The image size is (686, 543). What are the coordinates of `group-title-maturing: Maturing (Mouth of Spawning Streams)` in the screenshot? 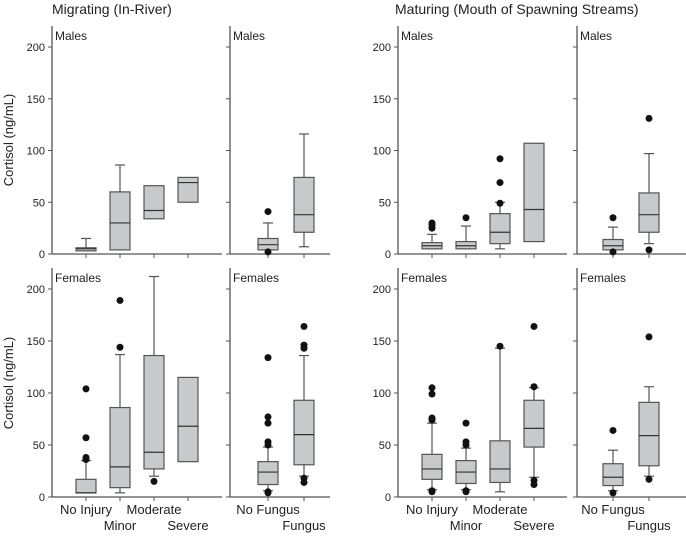 It's located at (517, 9).